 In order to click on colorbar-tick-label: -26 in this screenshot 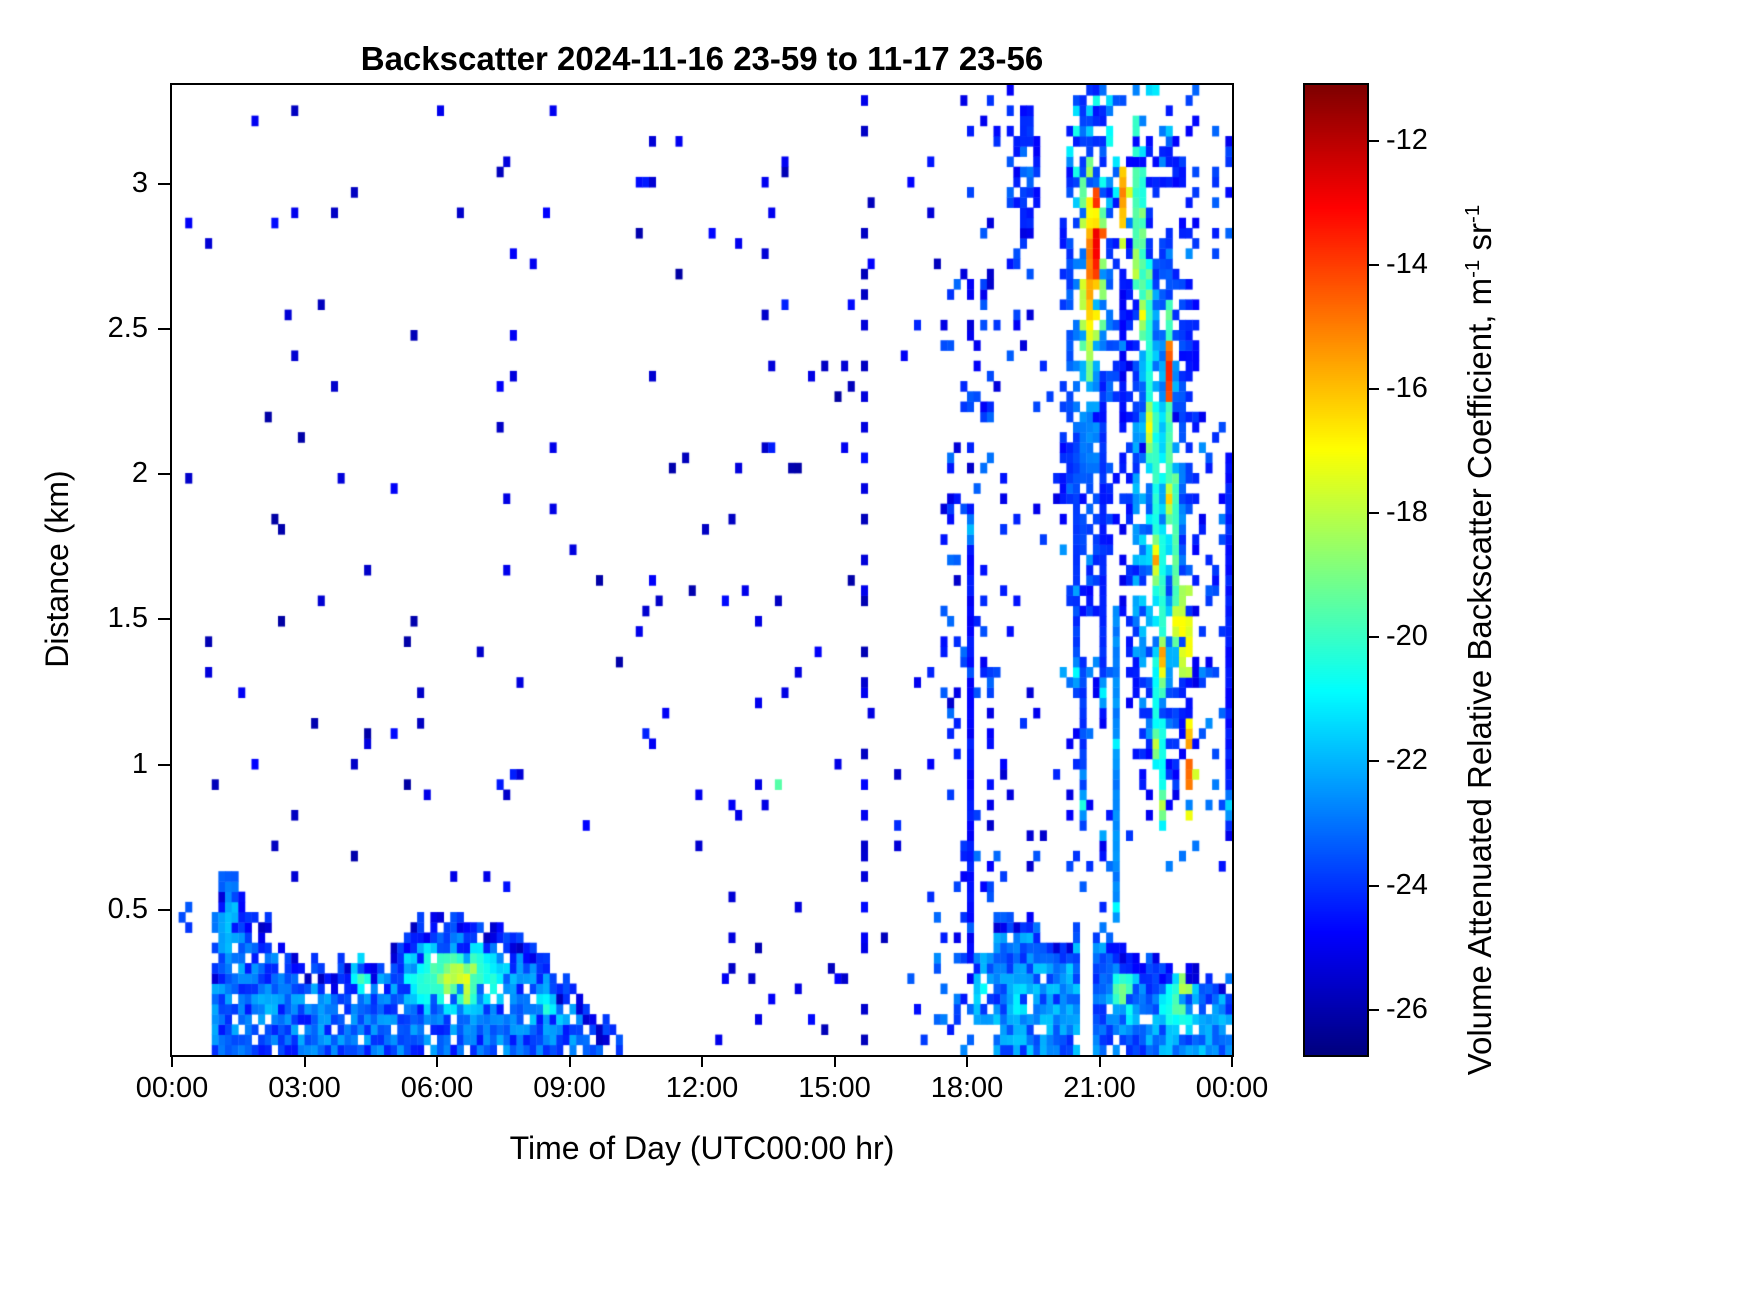, I will do `click(1407, 1008)`.